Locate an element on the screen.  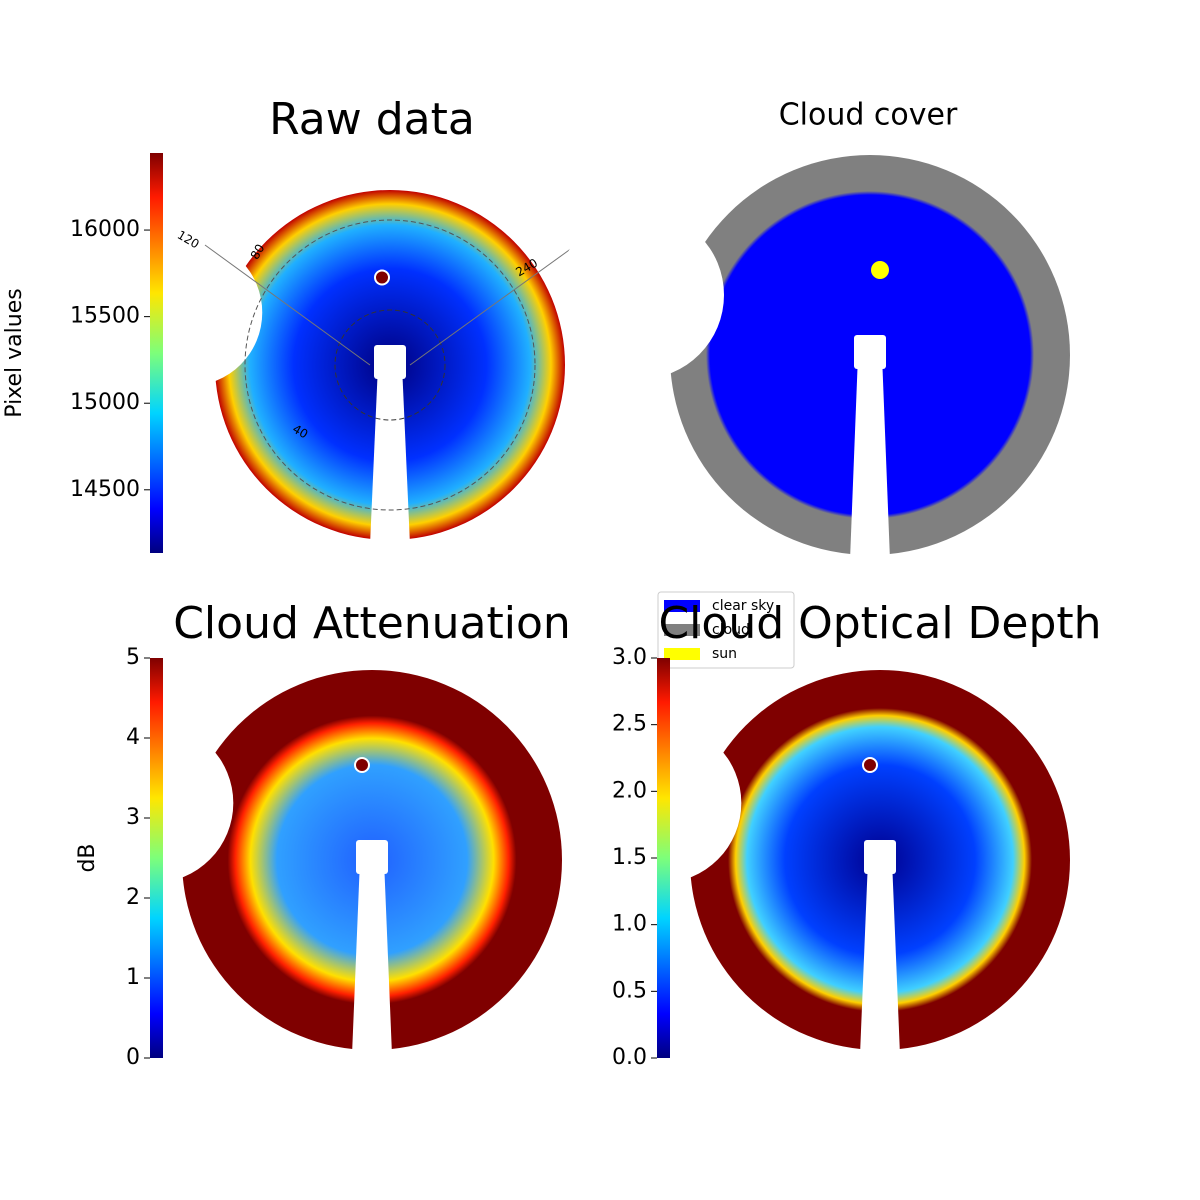
colorbar-tick-label: 1.5 is located at coordinates (629, 857).